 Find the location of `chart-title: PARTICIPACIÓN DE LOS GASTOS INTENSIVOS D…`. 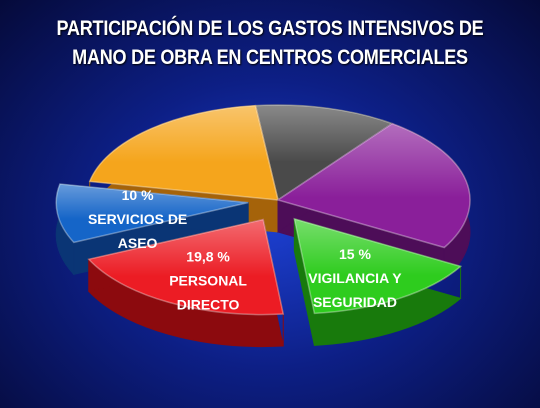

chart-title: PARTICIPACIÓN DE LOS GASTOS INTENSIVOS D… is located at coordinates (270, 43).